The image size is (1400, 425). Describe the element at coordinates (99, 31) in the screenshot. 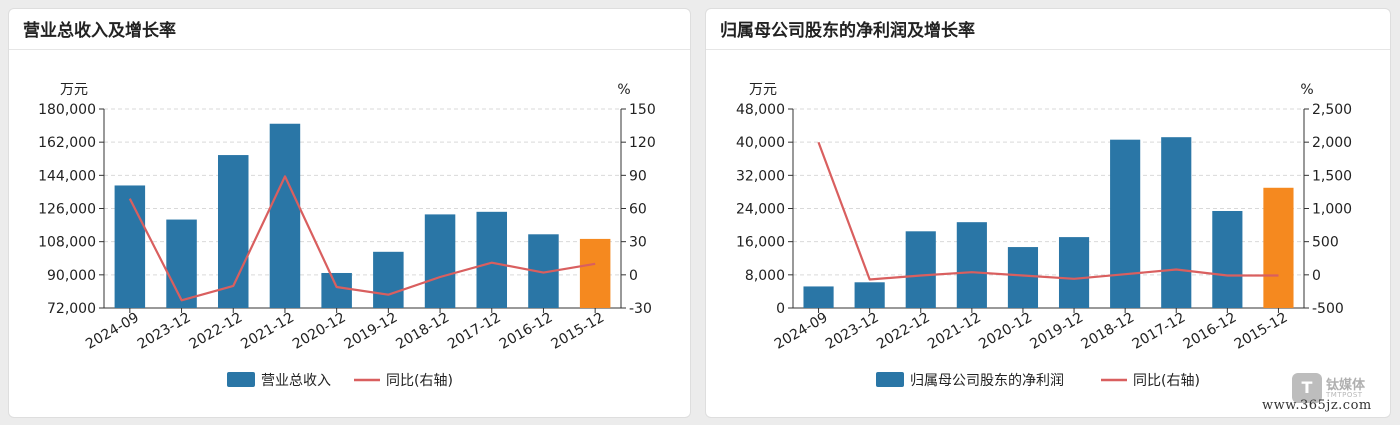

I see `panel-title: 营业总收入及增长率` at that location.